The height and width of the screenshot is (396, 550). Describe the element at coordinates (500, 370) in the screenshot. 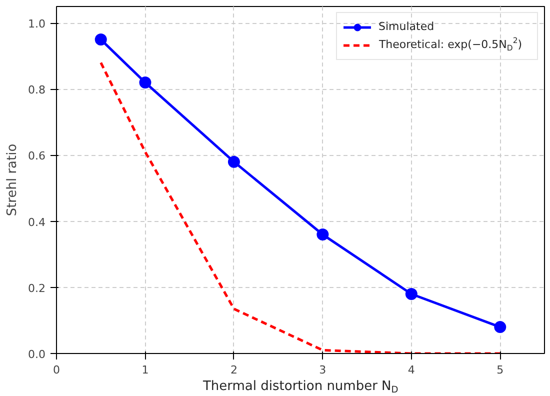

I see `x-tick-label: 5` at that location.